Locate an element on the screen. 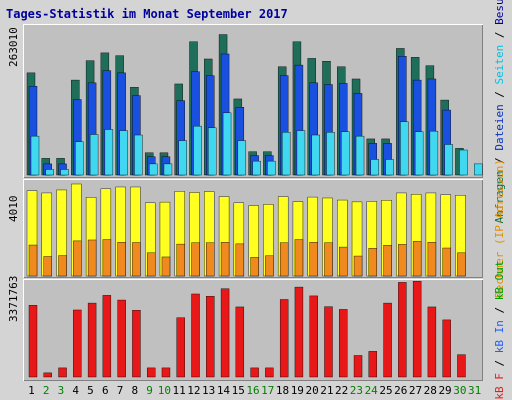 This screenshot has width=512, height=400. legend-item-top-6: / is located at coordinates (499, 35).